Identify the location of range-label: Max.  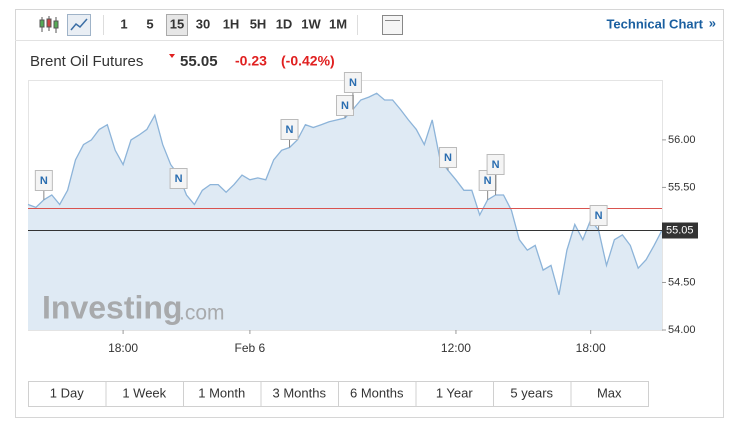
(609, 392).